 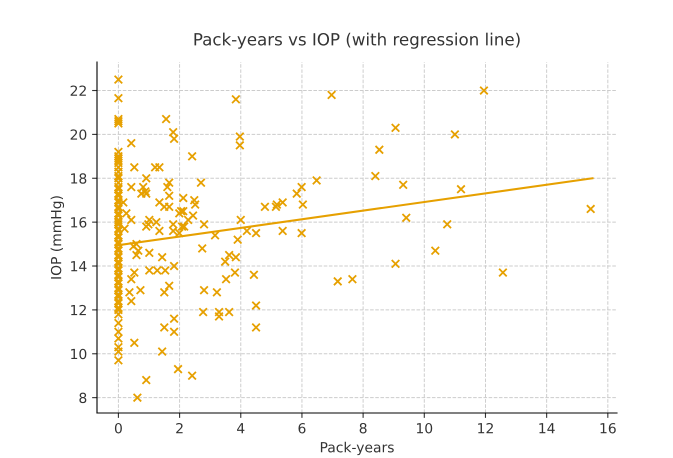 What do you see at coordinates (357, 449) in the screenshot?
I see `x-axis-title: Pack-years` at bounding box center [357, 449].